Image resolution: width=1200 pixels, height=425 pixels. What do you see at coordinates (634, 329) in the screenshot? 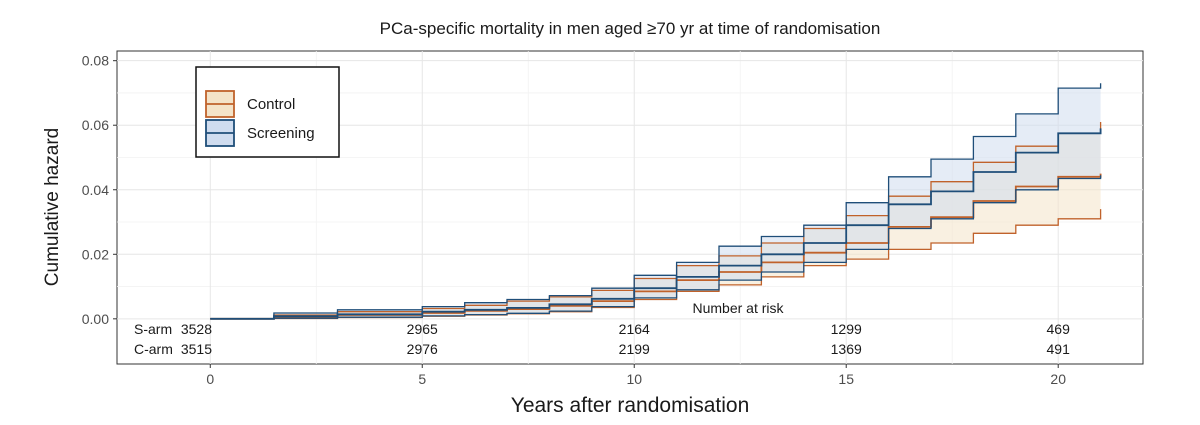
I see `risk-value: 2164` at bounding box center [634, 329].